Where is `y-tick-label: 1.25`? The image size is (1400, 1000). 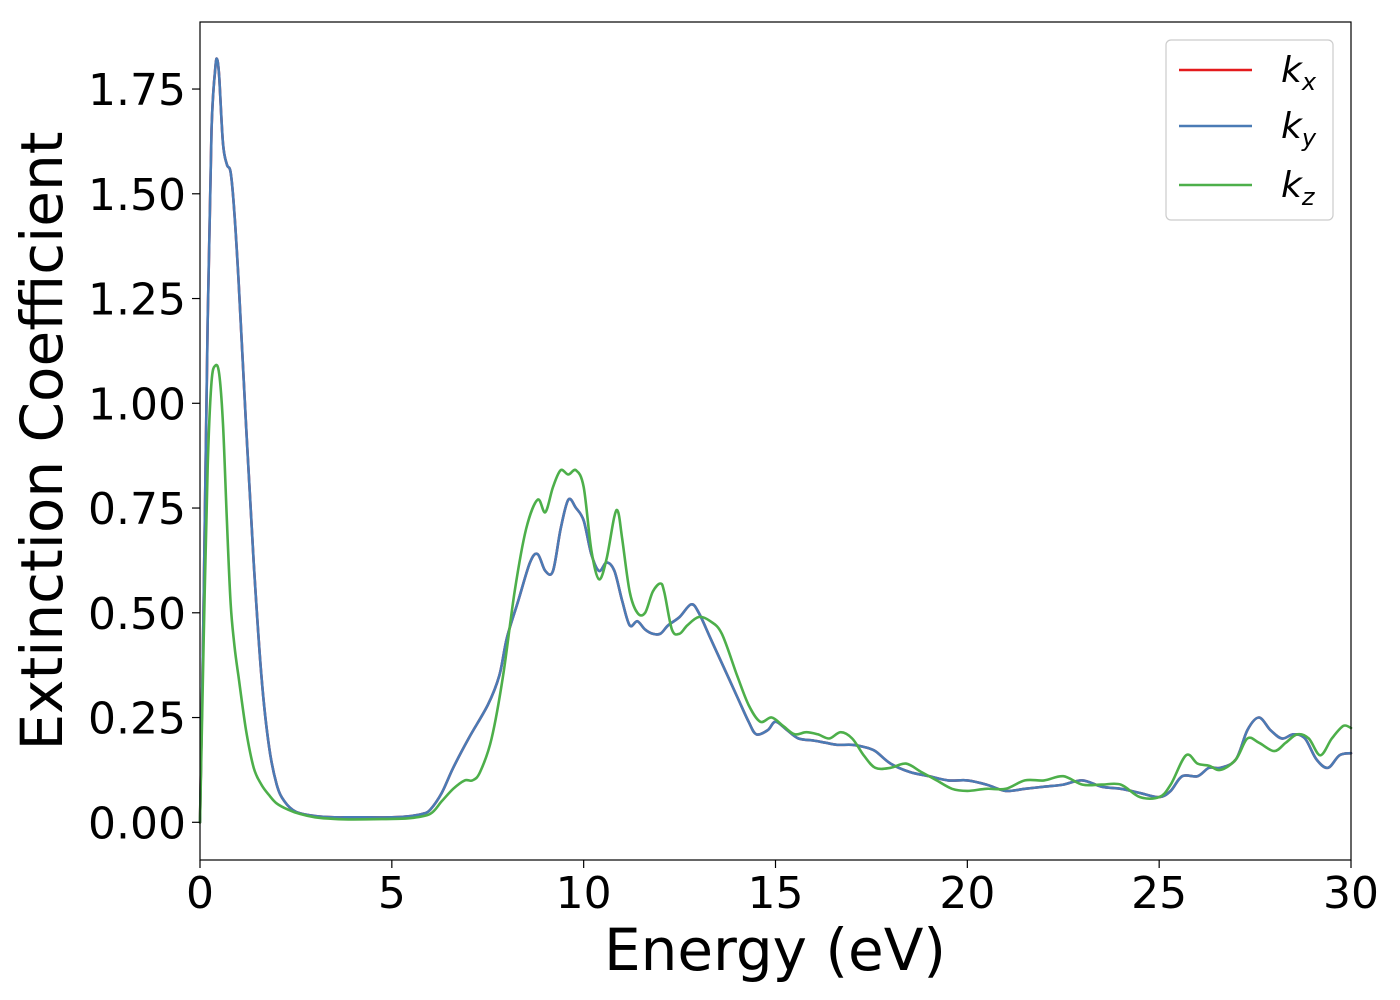
y-tick-label: 1.25 is located at coordinates (137, 300).